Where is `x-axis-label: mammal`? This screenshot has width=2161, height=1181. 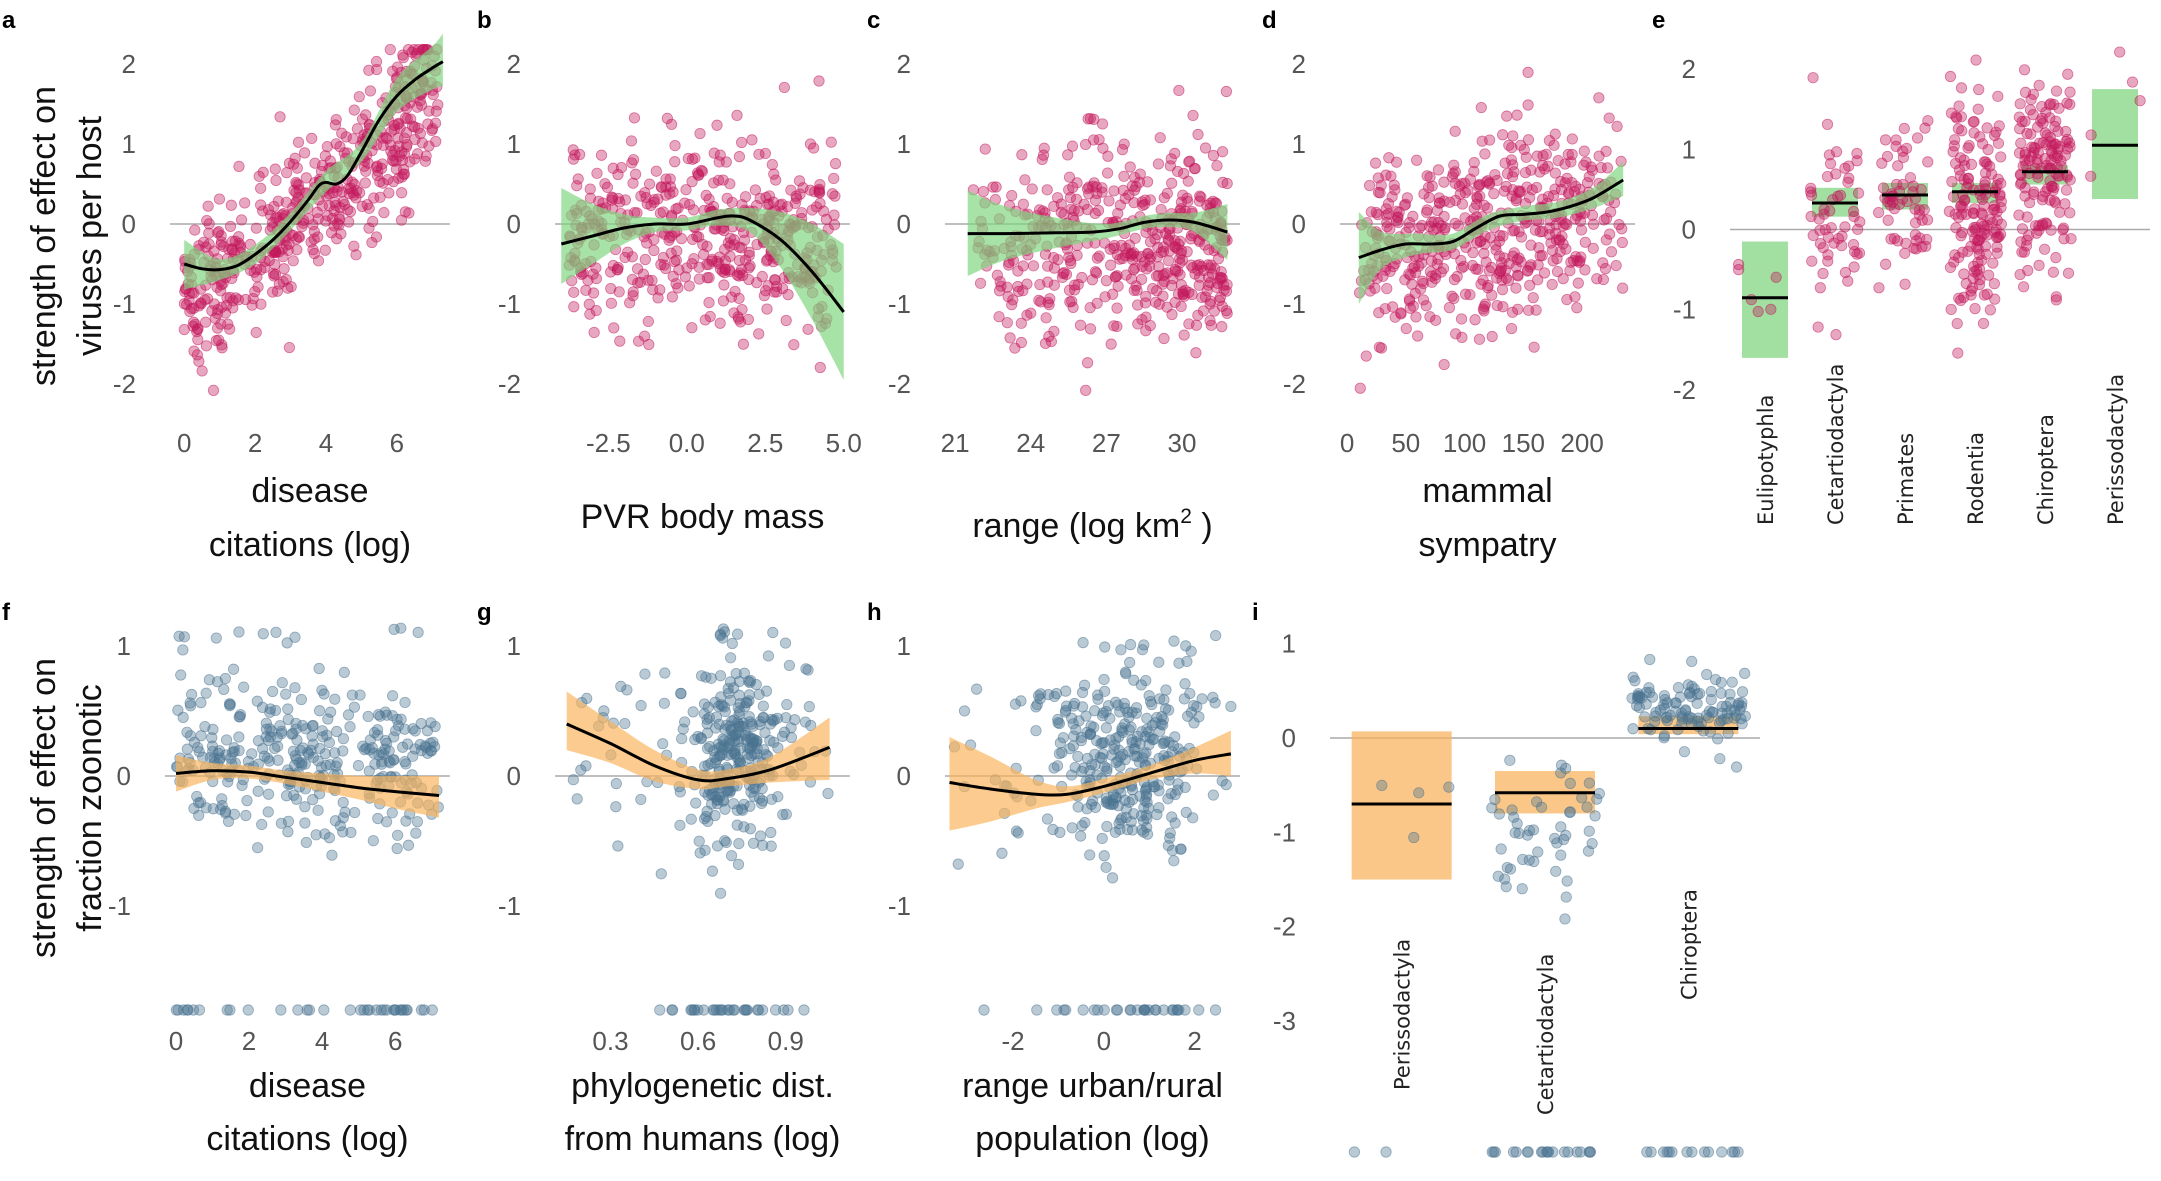 x-axis-label: mammal is located at coordinates (1487, 491).